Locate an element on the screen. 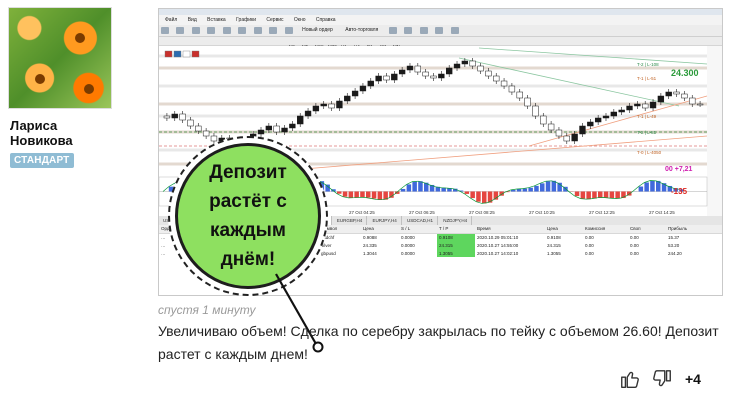 This screenshot has width=740, height=403. table-cell: 1.3044 is located at coordinates (370, 253).